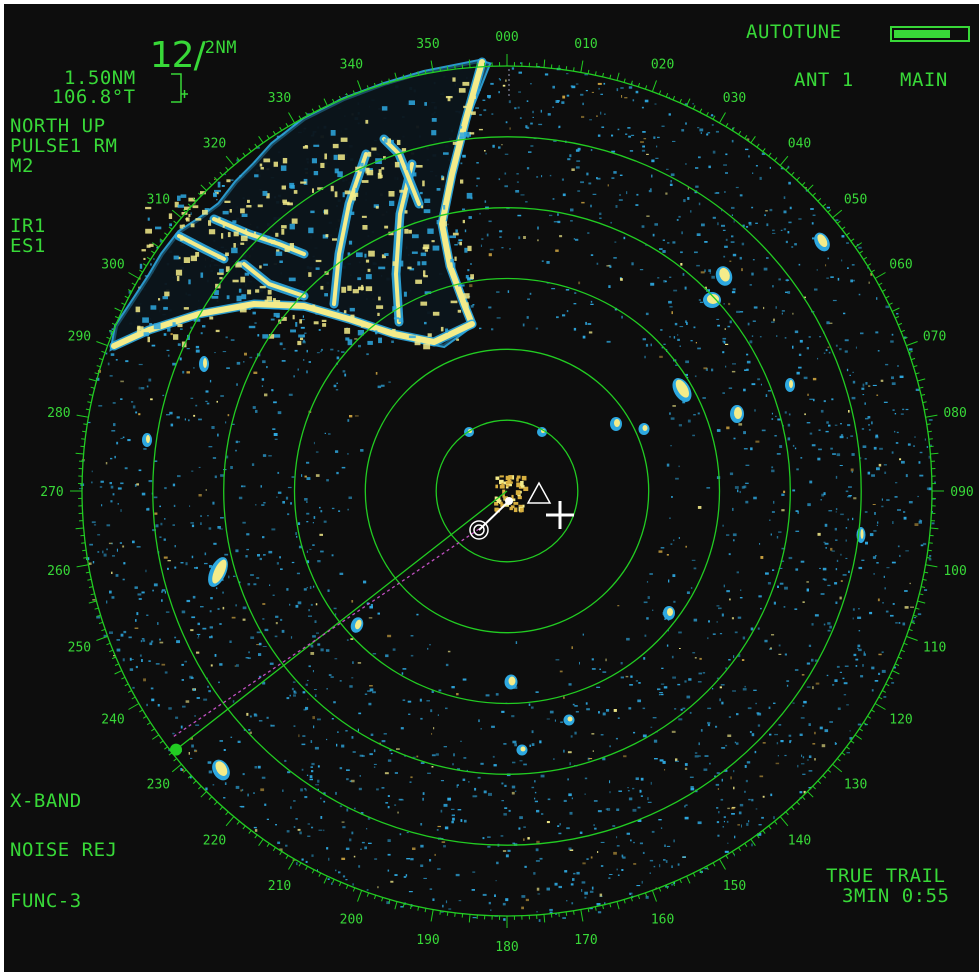  I want to click on antenna-mode: MAIN, so click(924, 80).